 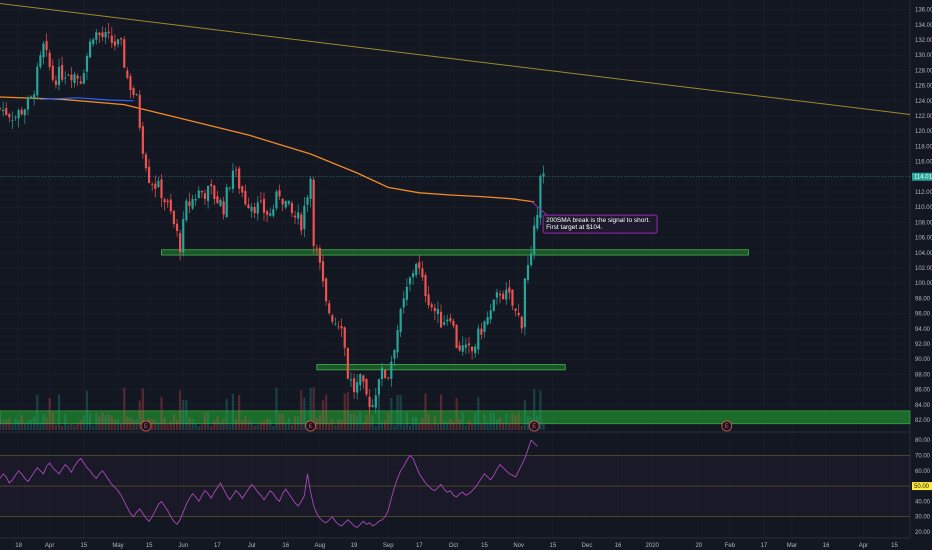 I want to click on time-tick-label: 18, so click(x=18, y=546).